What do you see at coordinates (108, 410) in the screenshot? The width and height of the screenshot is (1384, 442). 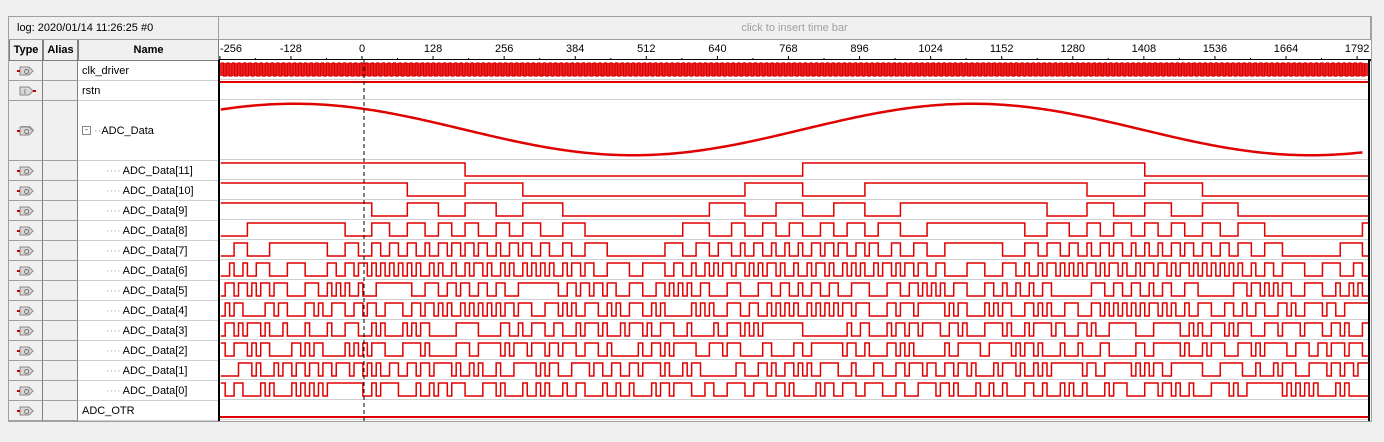 I see `signal-name: ADC_OTR` at bounding box center [108, 410].